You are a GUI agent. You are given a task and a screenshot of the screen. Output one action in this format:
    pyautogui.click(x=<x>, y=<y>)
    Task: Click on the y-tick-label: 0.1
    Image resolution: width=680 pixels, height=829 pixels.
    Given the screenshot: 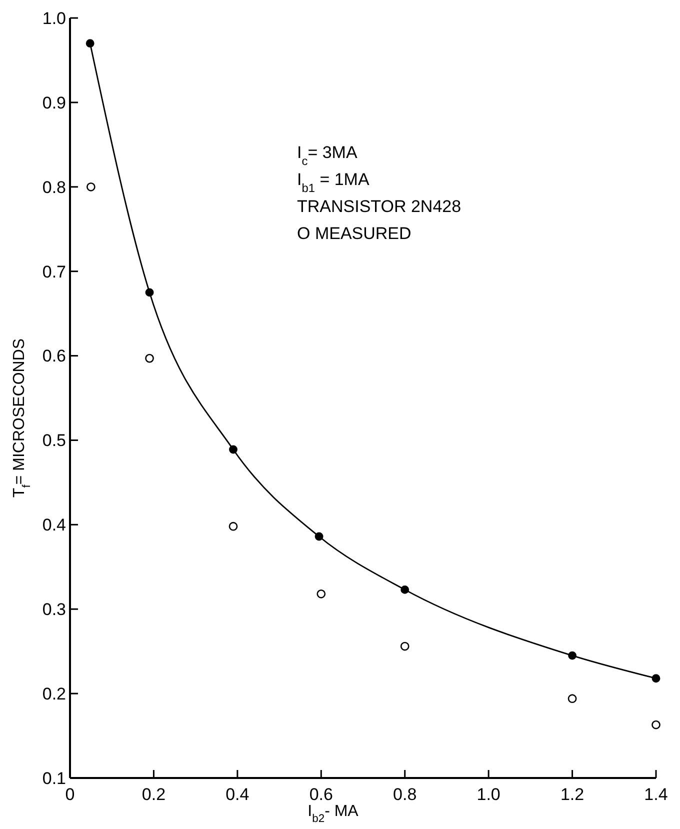 What is the action you would take?
    pyautogui.click(x=54, y=778)
    